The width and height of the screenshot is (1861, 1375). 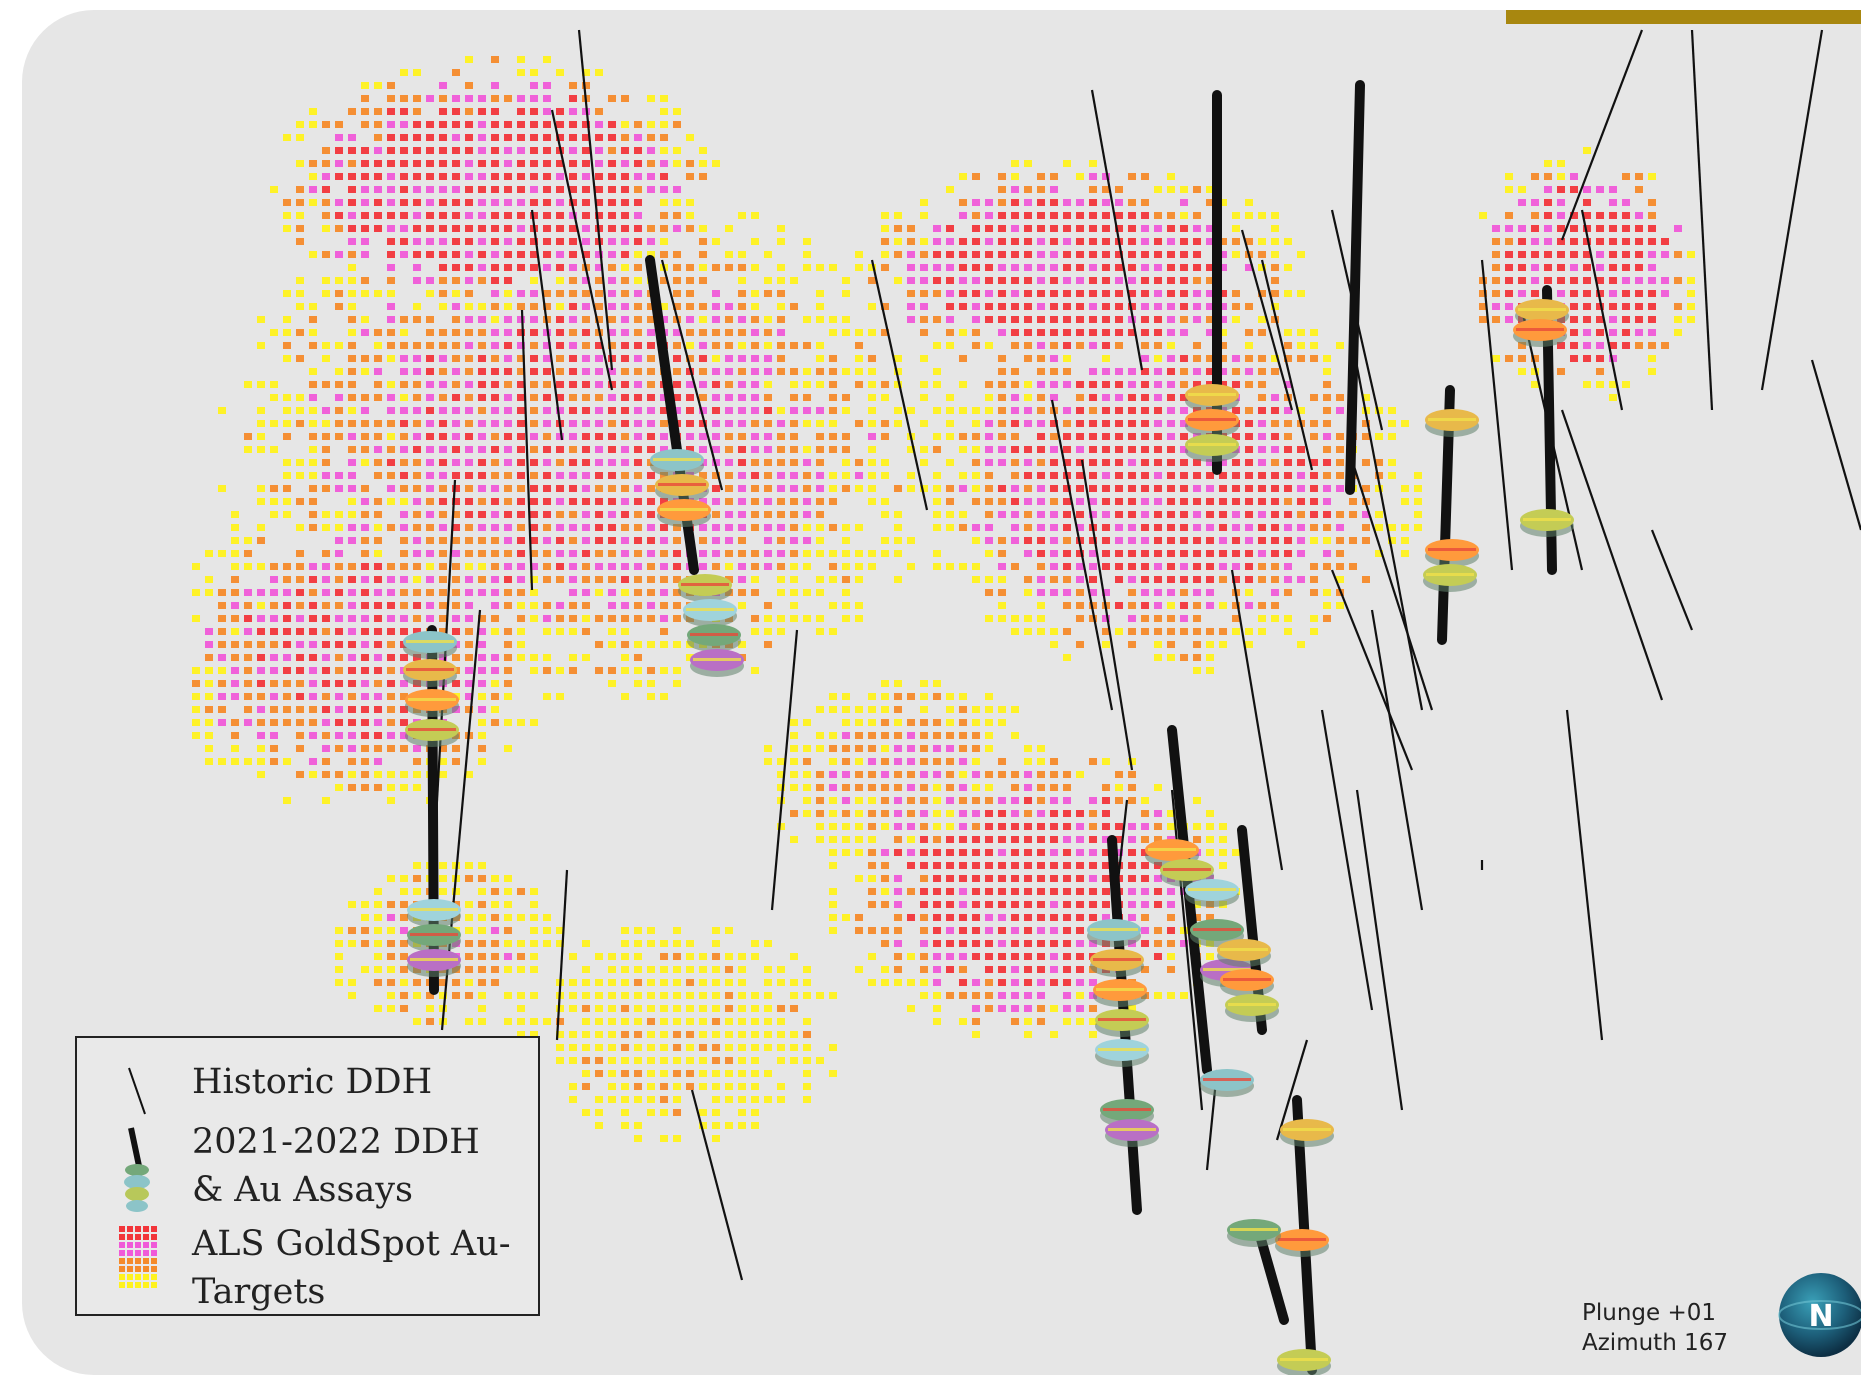 What do you see at coordinates (1818, 1315) in the screenshot?
I see `north-compass-icon: N` at bounding box center [1818, 1315].